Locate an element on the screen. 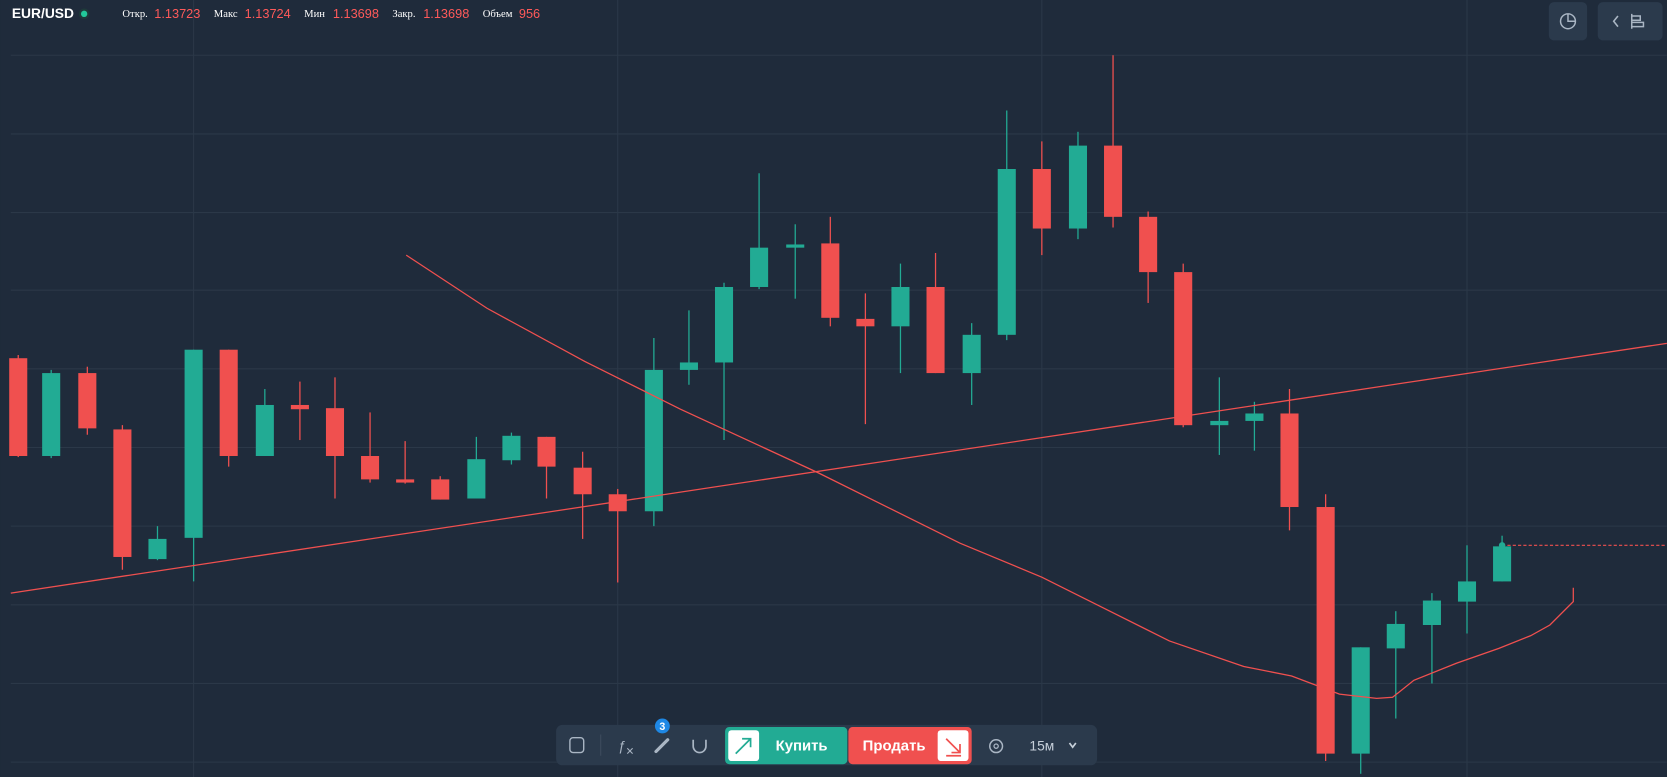  sell-label: Продать is located at coordinates (894, 746).